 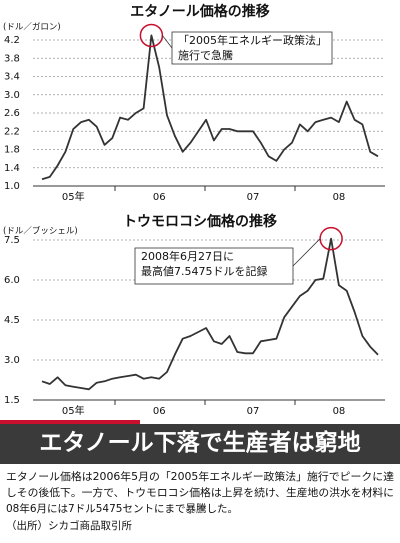 I want to click on headline: エタノール下落で生産者は窮地, so click(x=199, y=442).